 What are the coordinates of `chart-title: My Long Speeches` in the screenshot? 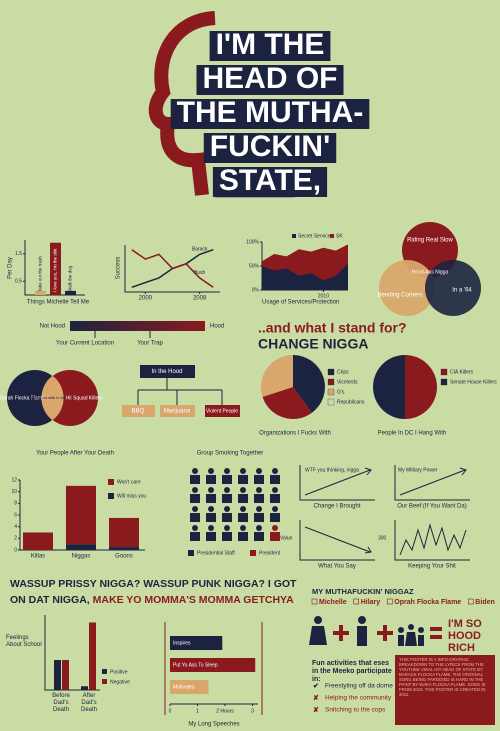 It's located at (213, 725).